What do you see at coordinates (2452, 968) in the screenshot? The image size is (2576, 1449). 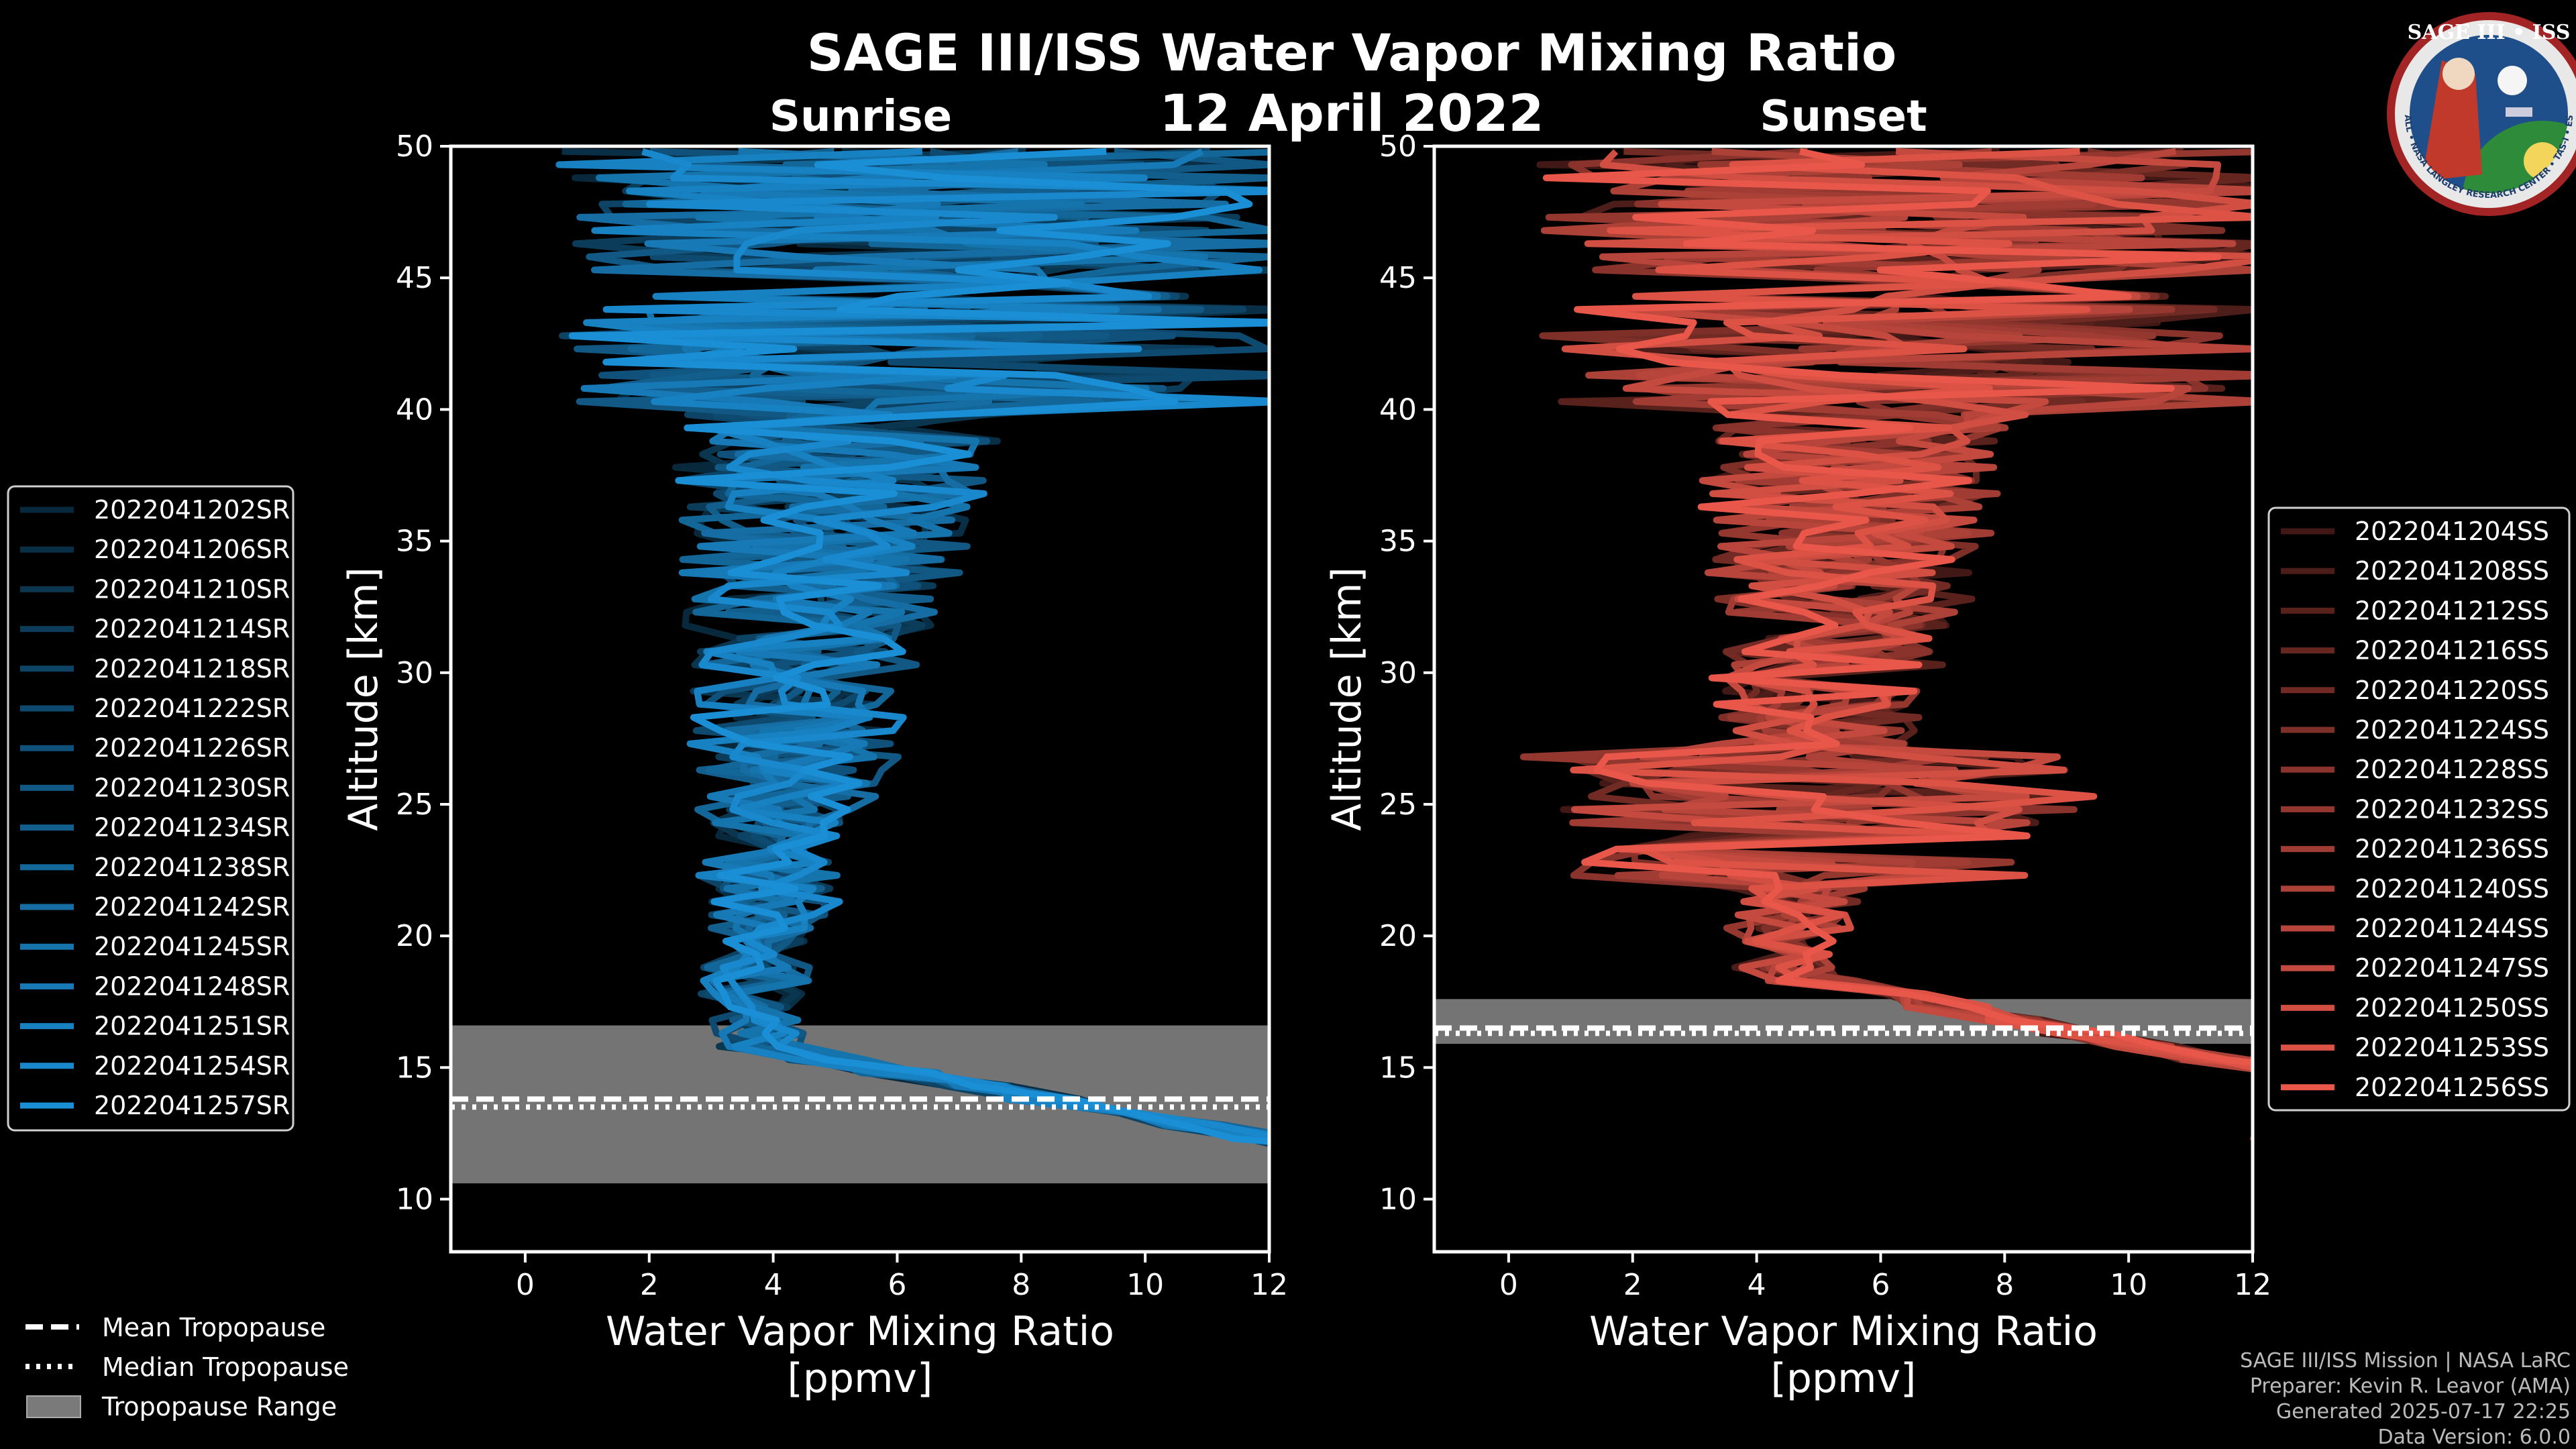 I see `legend-label-2022041247SS: 2022041247SS` at bounding box center [2452, 968].